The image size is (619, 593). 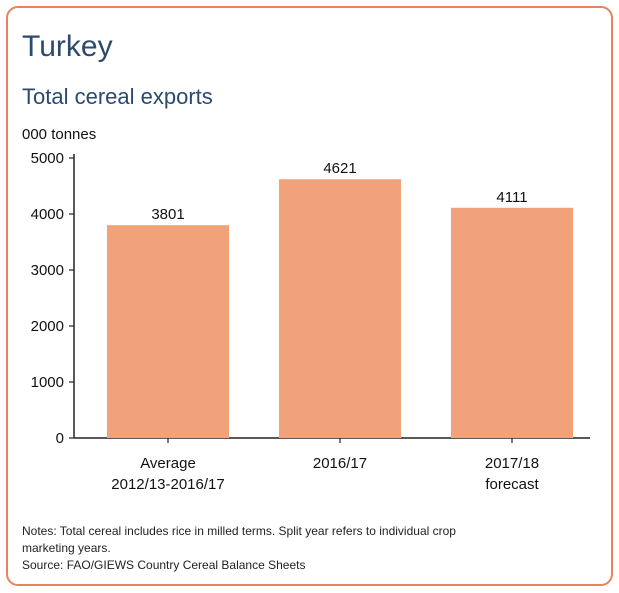 What do you see at coordinates (511, 197) in the screenshot?
I see `data-label: 4111` at bounding box center [511, 197].